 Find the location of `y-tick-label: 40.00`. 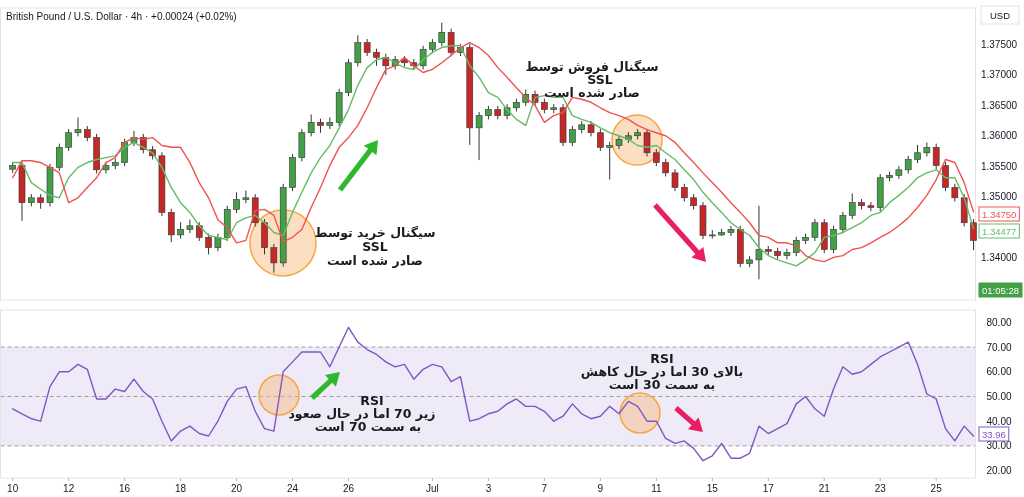

y-tick-label: 40.00 is located at coordinates (999, 421).